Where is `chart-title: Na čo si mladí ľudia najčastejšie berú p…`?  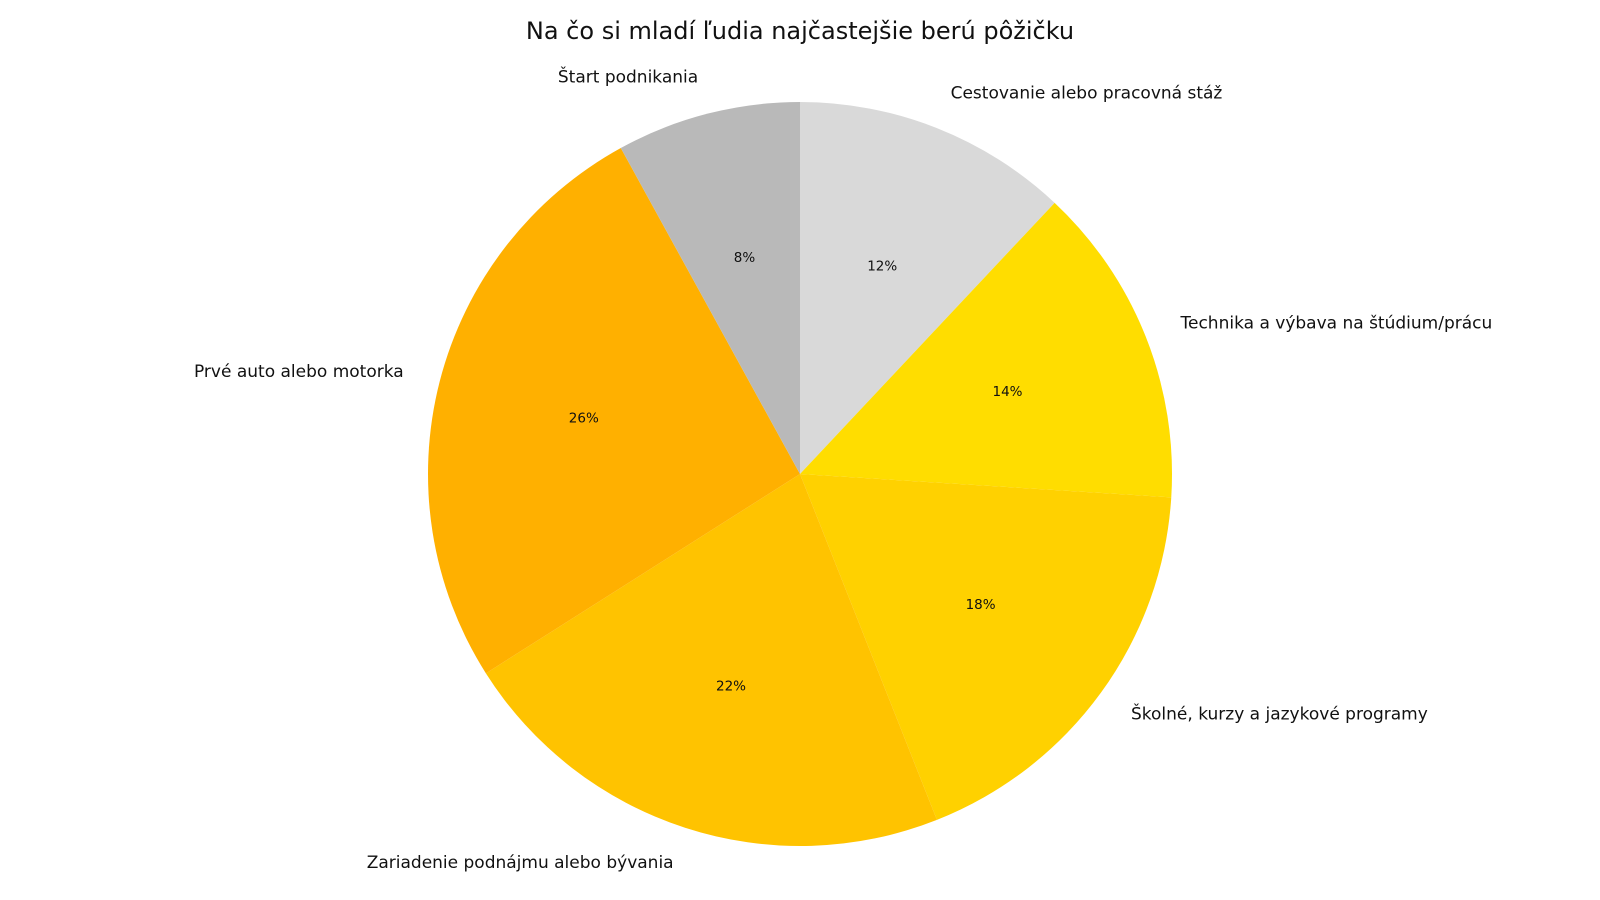 chart-title: Na čo si mladí ľudia najčastejšie berú p… is located at coordinates (800, 31).